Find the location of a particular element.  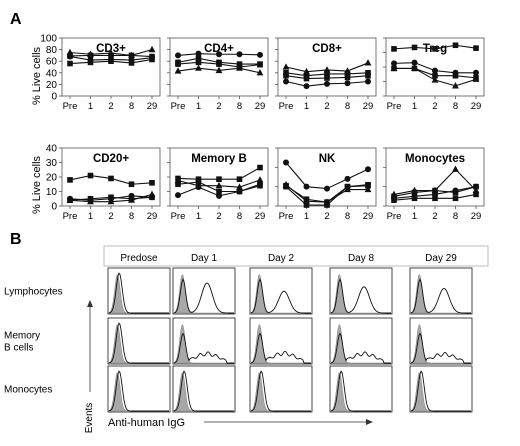

chart-monocytes: Pre 1 2 8 29 Monocytes is located at coordinates (434, 184).